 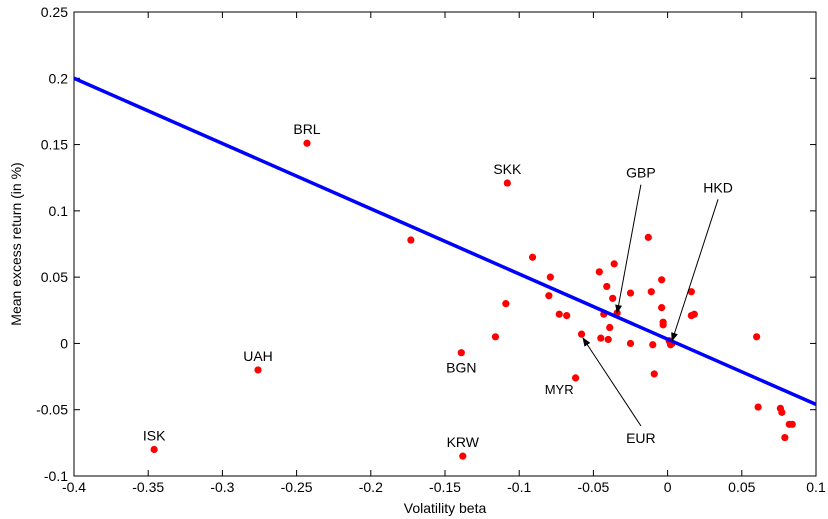 I want to click on x-tick-label: 0.1, so click(x=816, y=487).